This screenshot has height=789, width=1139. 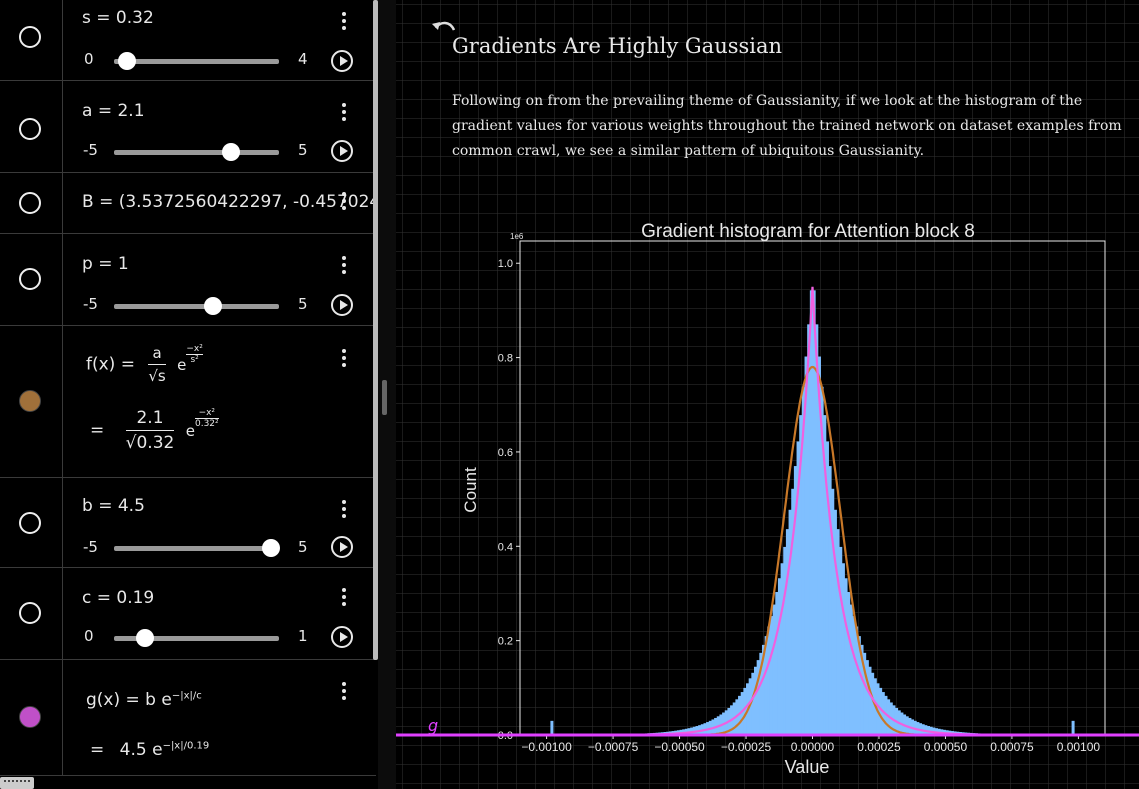 What do you see at coordinates (188, 127) in the screenshot?
I see `algebra-row-a: a = 2.1 -5 5` at bounding box center [188, 127].